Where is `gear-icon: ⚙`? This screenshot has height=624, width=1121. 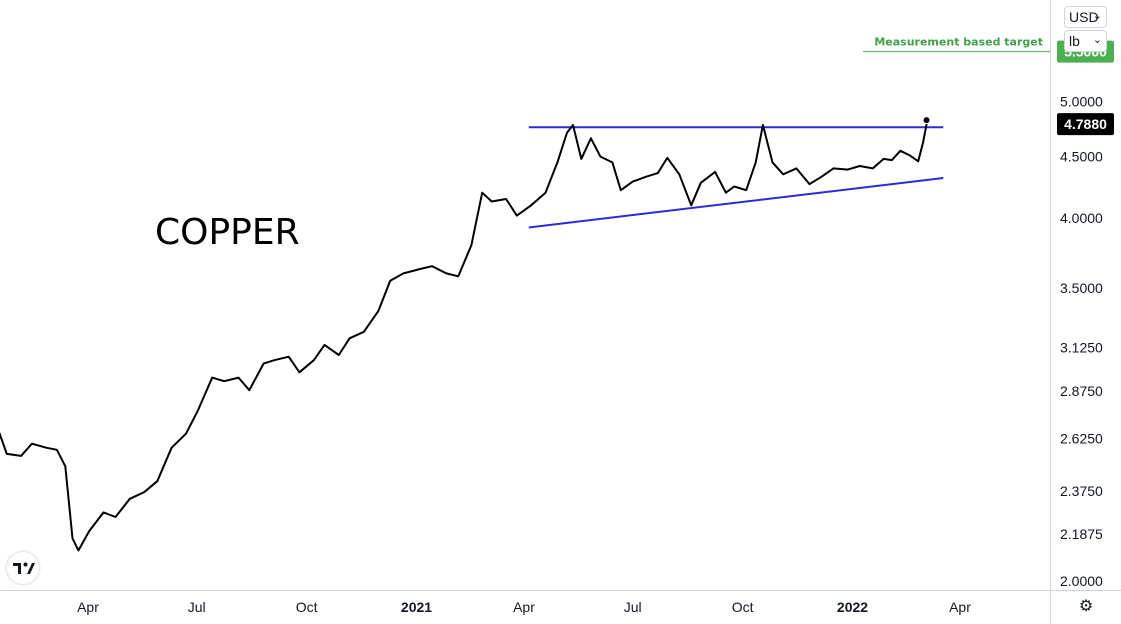
gear-icon: ⚙ is located at coordinates (1086, 606).